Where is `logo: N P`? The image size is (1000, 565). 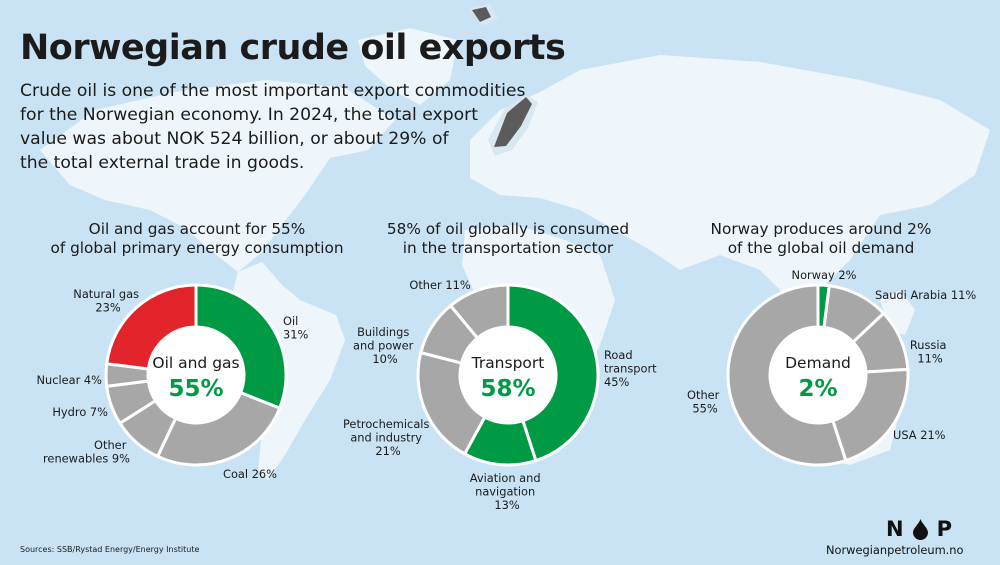 logo: N P is located at coordinates (919, 529).